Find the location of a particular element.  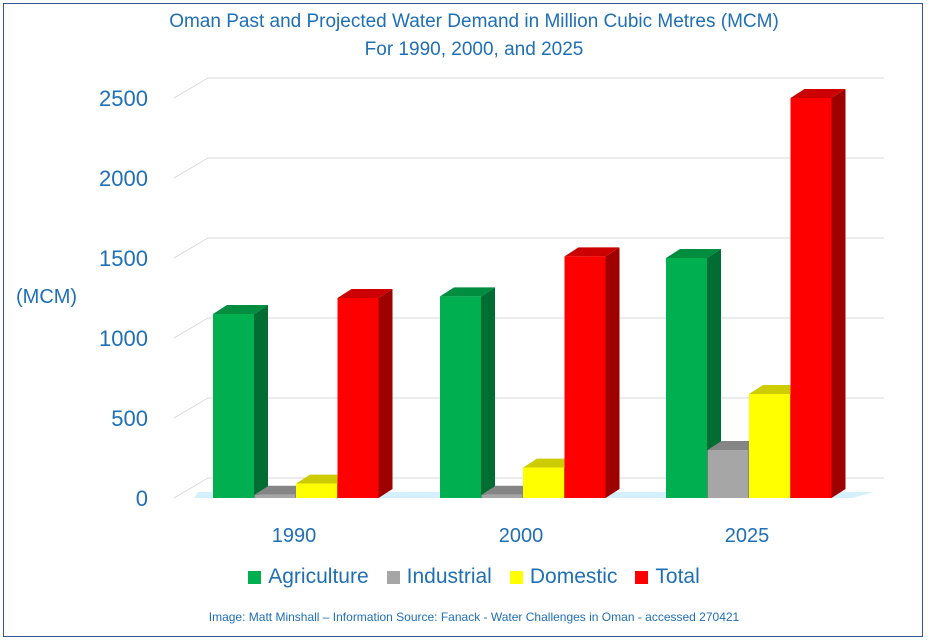

x-tick-label: 1990 is located at coordinates (294, 536).